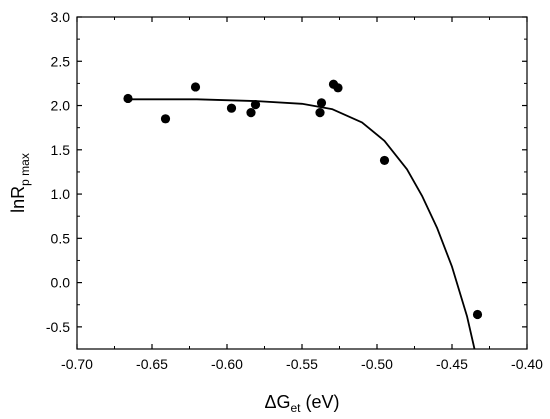 The width and height of the screenshot is (550, 419). What do you see at coordinates (227, 364) in the screenshot?
I see `x-tick-label: -0.60` at bounding box center [227, 364].